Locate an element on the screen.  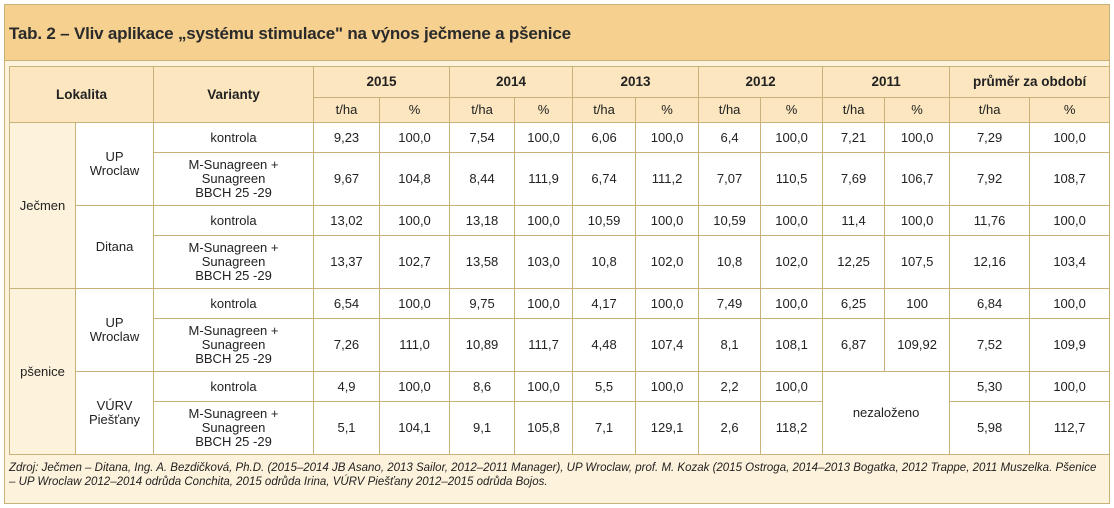
yield-value: 6,84 is located at coordinates (990, 303).